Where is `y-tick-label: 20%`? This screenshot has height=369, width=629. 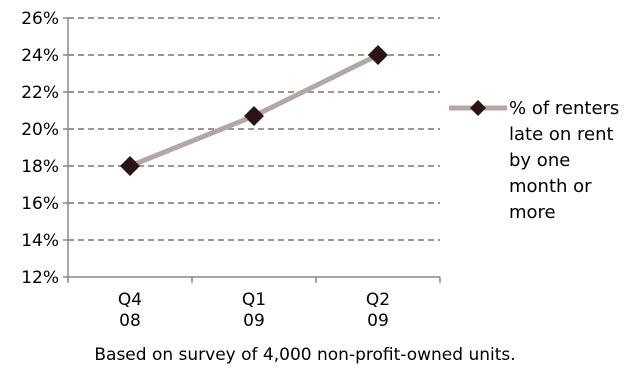 y-tick-label: 20% is located at coordinates (40, 130).